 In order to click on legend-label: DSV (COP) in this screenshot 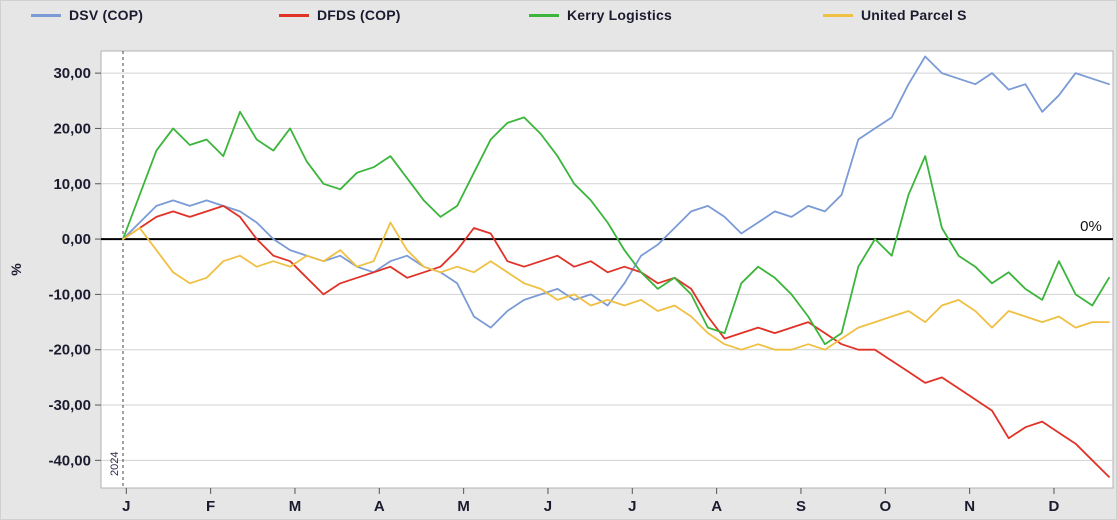, I will do `click(106, 15)`.